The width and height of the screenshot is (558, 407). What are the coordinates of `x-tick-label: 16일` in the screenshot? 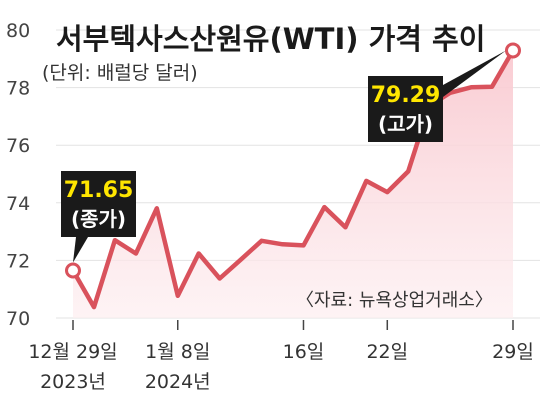 It's located at (304, 352).